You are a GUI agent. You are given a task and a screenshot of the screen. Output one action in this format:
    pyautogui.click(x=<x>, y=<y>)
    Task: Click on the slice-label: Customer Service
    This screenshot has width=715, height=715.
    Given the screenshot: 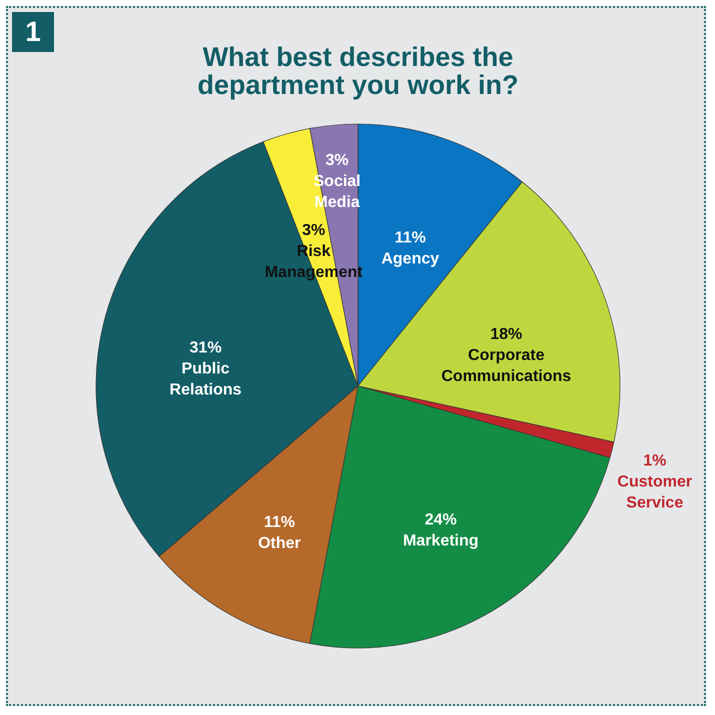 What is the action you would take?
    pyautogui.click(x=654, y=493)
    